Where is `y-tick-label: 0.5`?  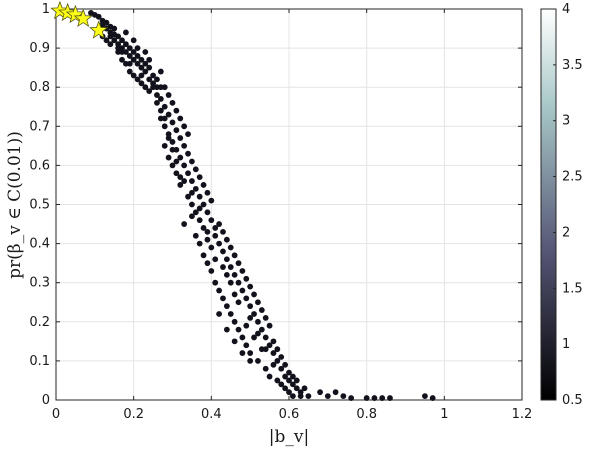 y-tick-label: 0.5 is located at coordinates (39, 205).